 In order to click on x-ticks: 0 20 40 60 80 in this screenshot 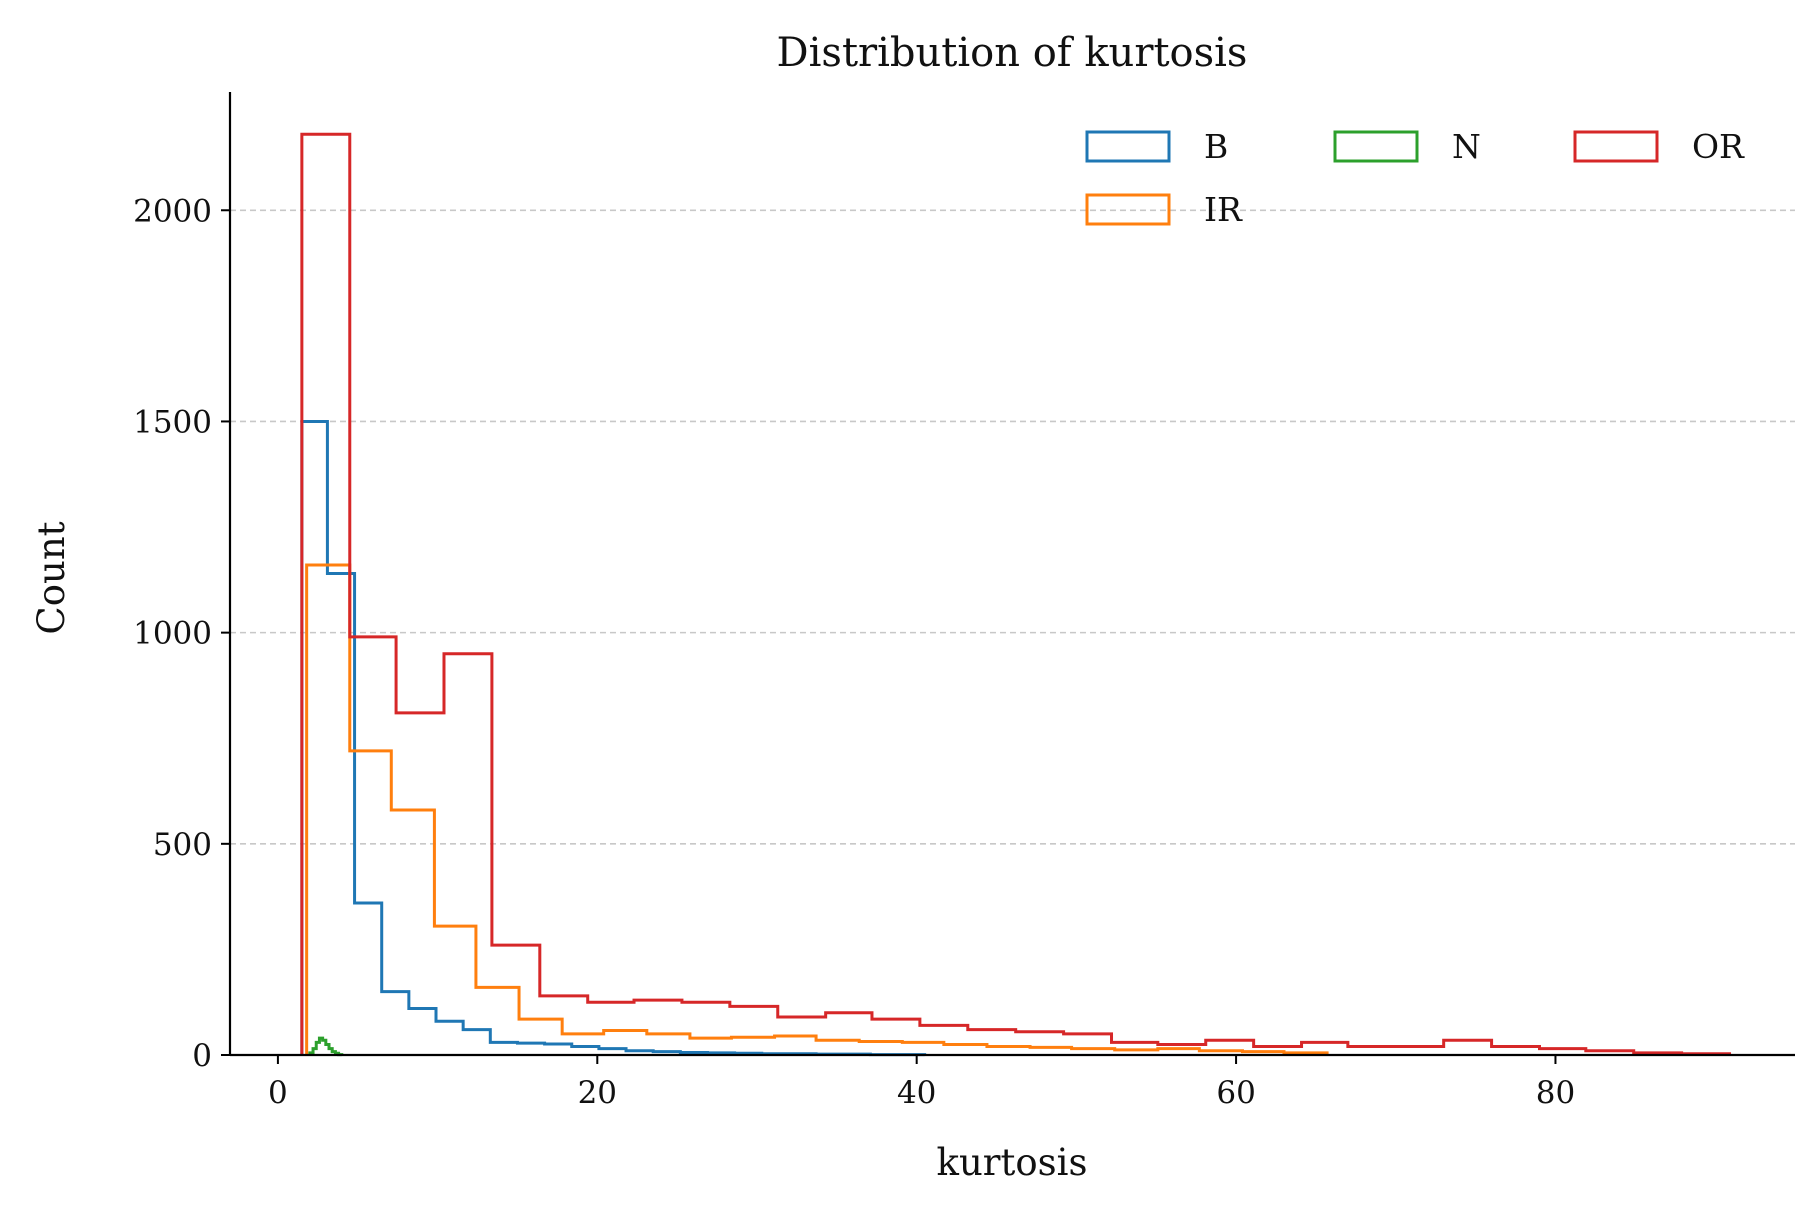, I will do `click(921, 1083)`.